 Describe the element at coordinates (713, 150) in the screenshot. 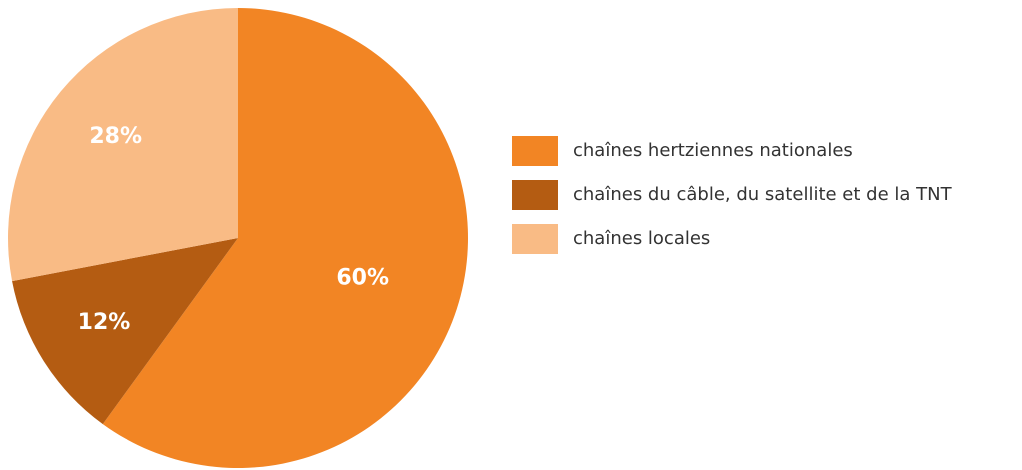

I see `legend-label: chaînes hertziennes nationales` at that location.